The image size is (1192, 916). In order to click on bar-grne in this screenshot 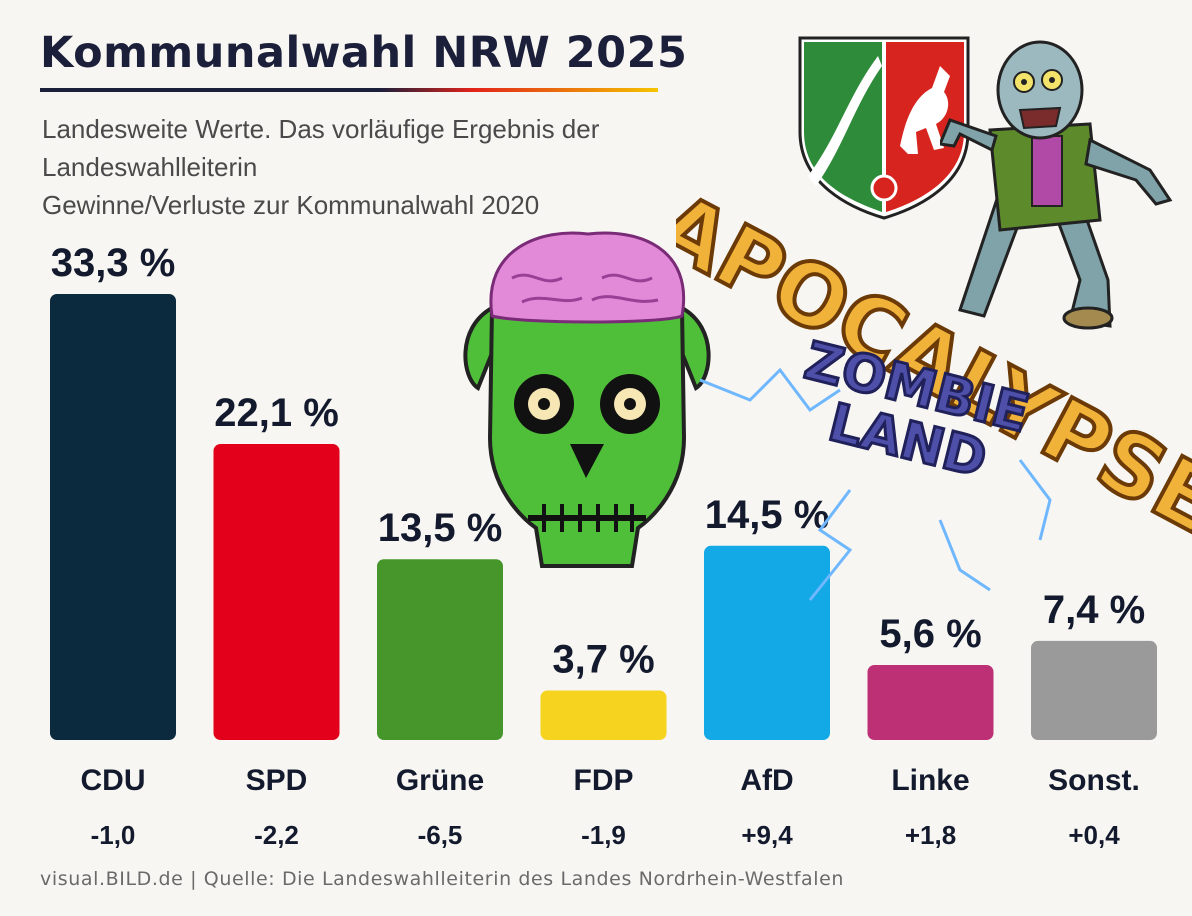, I will do `click(440, 649)`.